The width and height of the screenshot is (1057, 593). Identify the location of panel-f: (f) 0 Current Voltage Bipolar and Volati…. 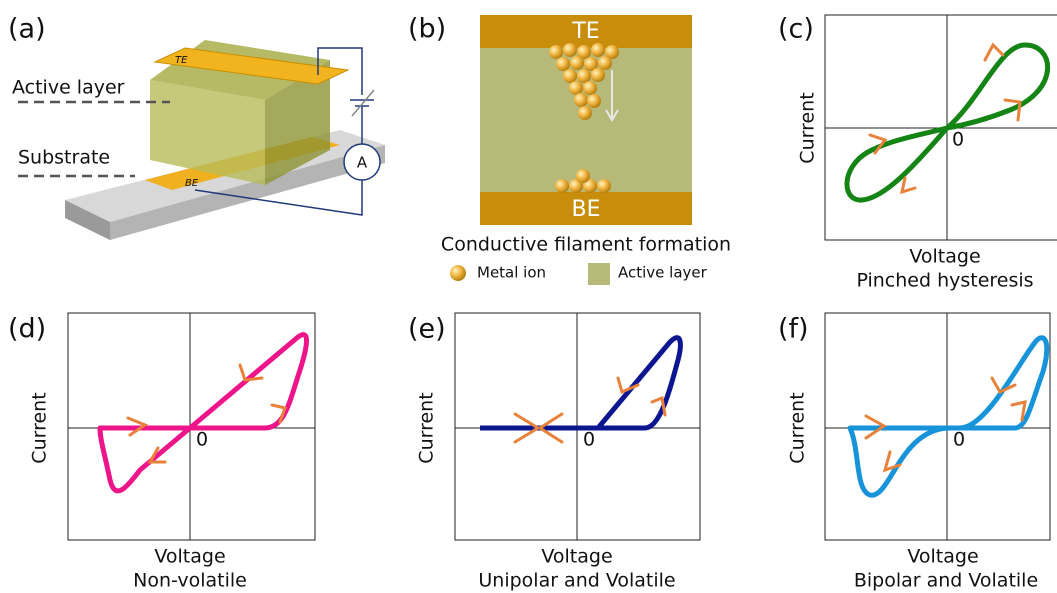
(914, 452).